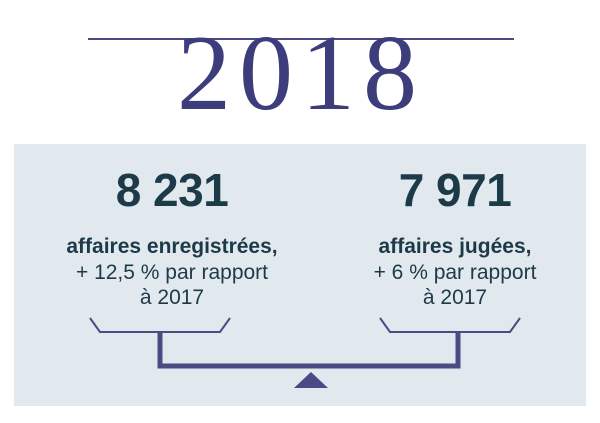 This screenshot has width=600, height=423. What do you see at coordinates (172, 297) in the screenshot?
I see `registered-cases-reference: à 2017` at bounding box center [172, 297].